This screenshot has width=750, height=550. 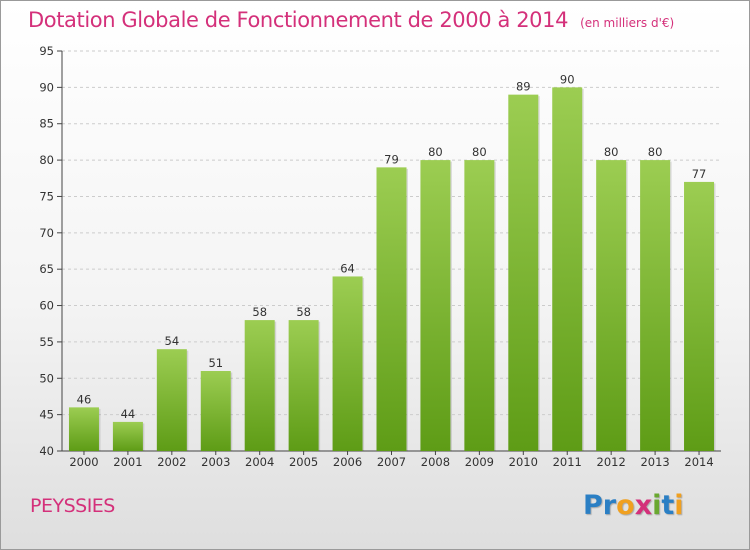 I want to click on y-tick-label: 75, so click(x=46, y=196).